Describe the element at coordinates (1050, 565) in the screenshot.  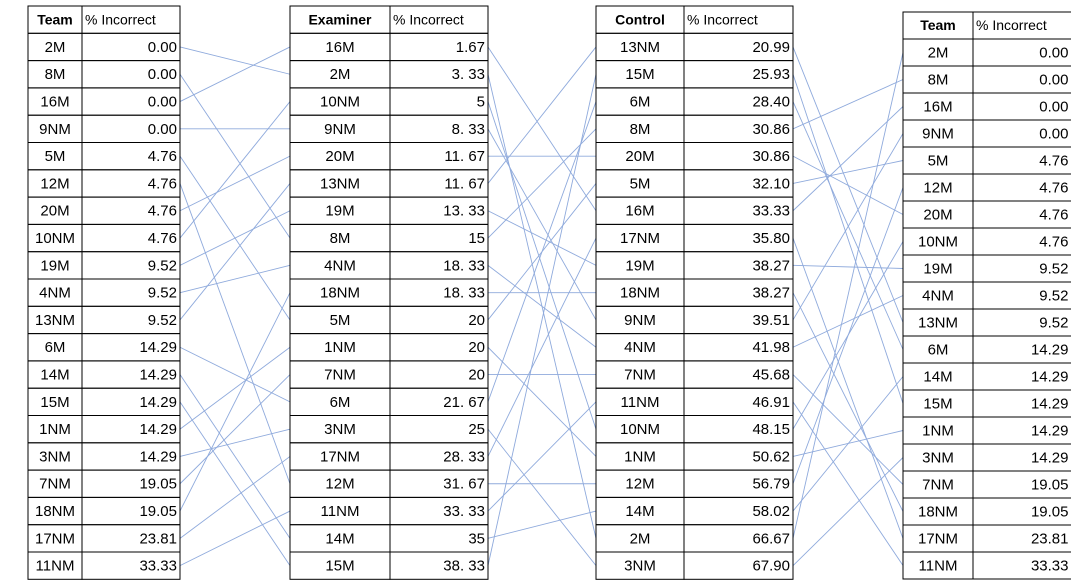
I see `value-cell: 33.33` at that location.